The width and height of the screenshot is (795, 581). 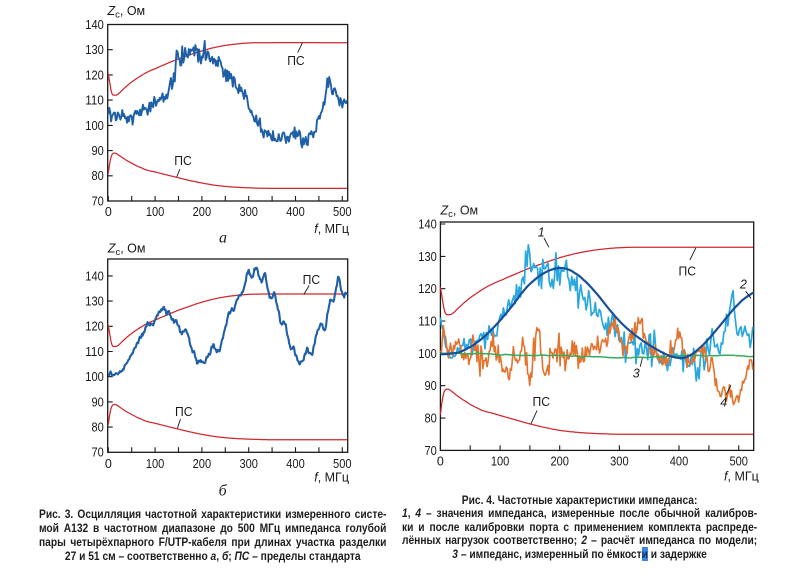 What do you see at coordinates (223, 238) in the screenshot?
I see `svg-text: а` at bounding box center [223, 238].